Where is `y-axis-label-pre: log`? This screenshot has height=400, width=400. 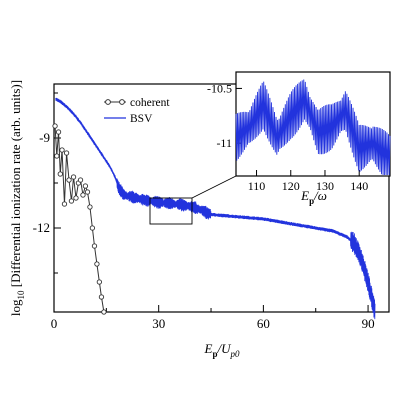
y-axis-label-pre: log is located at coordinates (15, 307).